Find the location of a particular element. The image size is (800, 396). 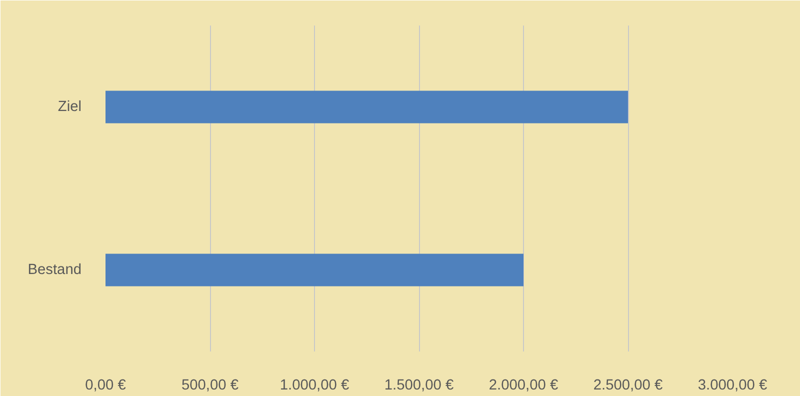

y-tick-label: Ziel is located at coordinates (70, 107).